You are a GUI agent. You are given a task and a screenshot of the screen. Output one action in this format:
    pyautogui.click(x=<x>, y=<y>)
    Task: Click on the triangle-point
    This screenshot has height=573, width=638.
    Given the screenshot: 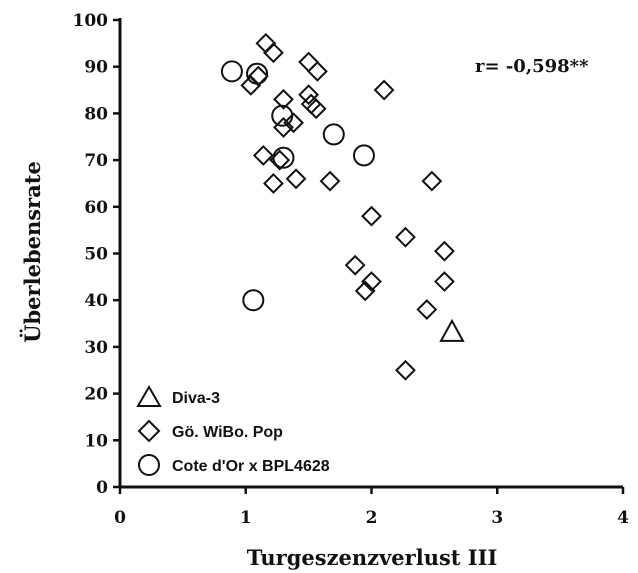 What is the action you would take?
    pyautogui.click(x=452, y=330)
    